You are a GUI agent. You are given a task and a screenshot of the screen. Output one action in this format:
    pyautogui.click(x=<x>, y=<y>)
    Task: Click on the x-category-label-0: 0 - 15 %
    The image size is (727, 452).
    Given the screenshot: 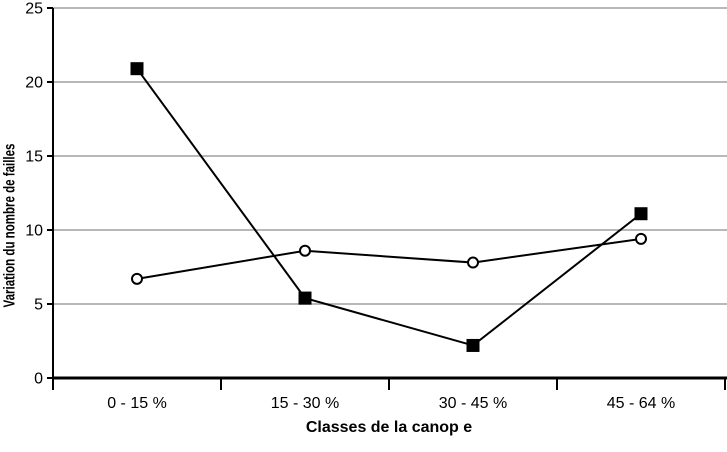 What is the action you would take?
    pyautogui.click(x=137, y=403)
    